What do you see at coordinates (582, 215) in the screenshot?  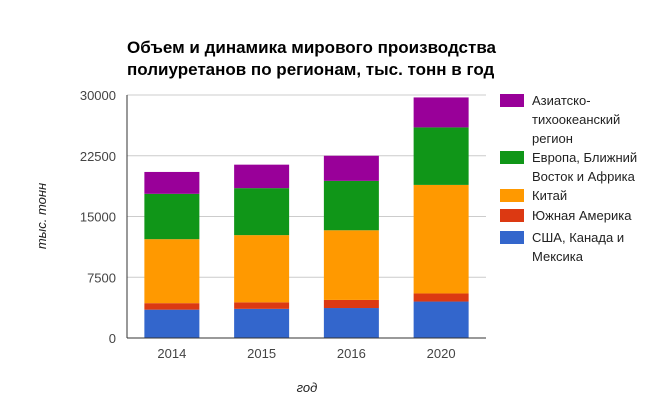 I see `legend-label: Южная Америка` at bounding box center [582, 215].